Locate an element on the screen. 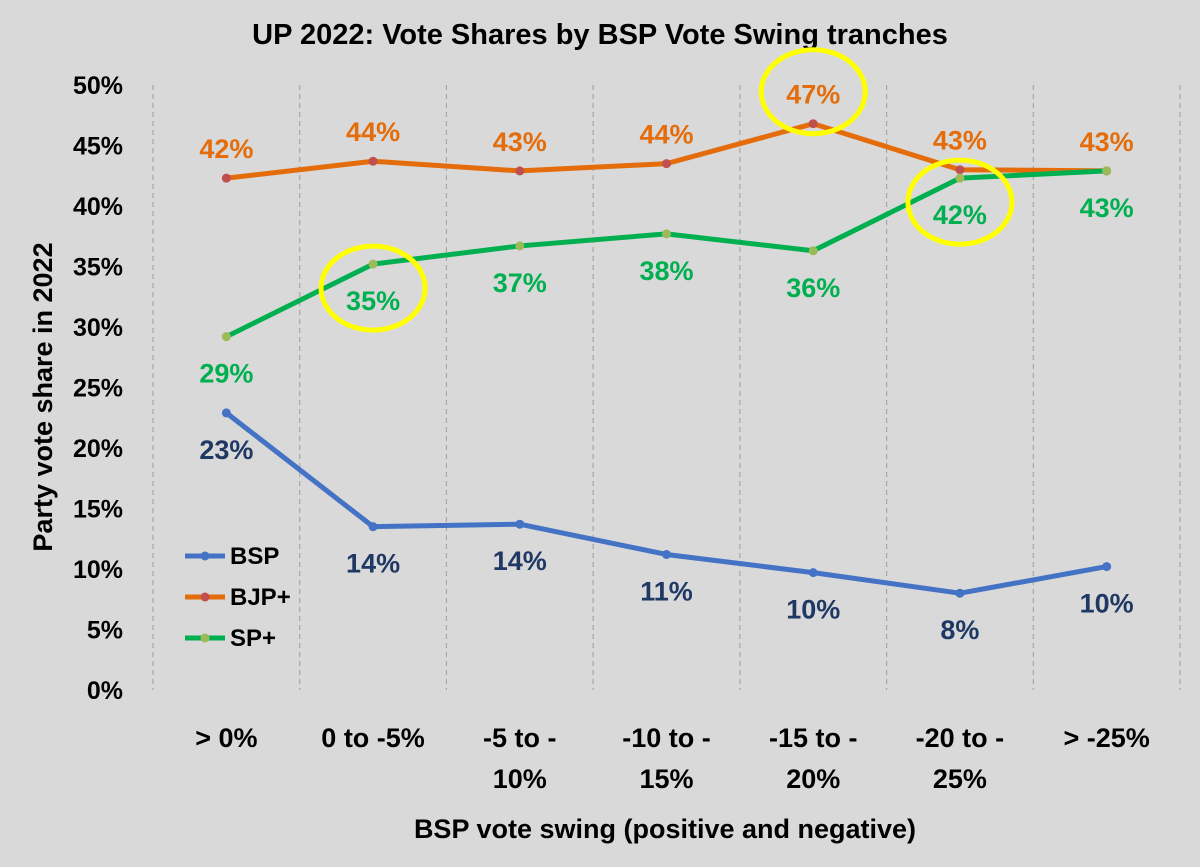 The width and height of the screenshot is (1200, 867). y-tick-label: 40% is located at coordinates (98, 207).